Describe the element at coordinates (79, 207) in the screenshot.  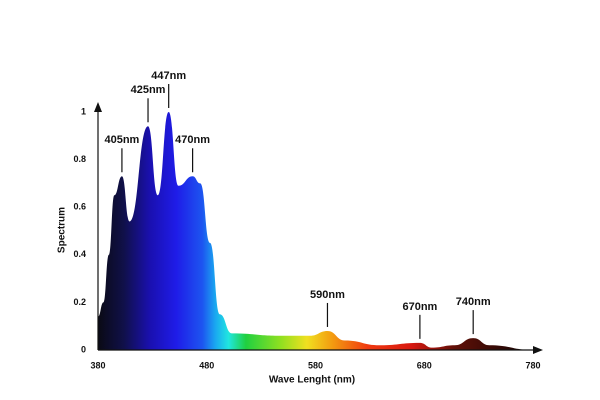
I see `y-tick-label: 0.6` at that location.